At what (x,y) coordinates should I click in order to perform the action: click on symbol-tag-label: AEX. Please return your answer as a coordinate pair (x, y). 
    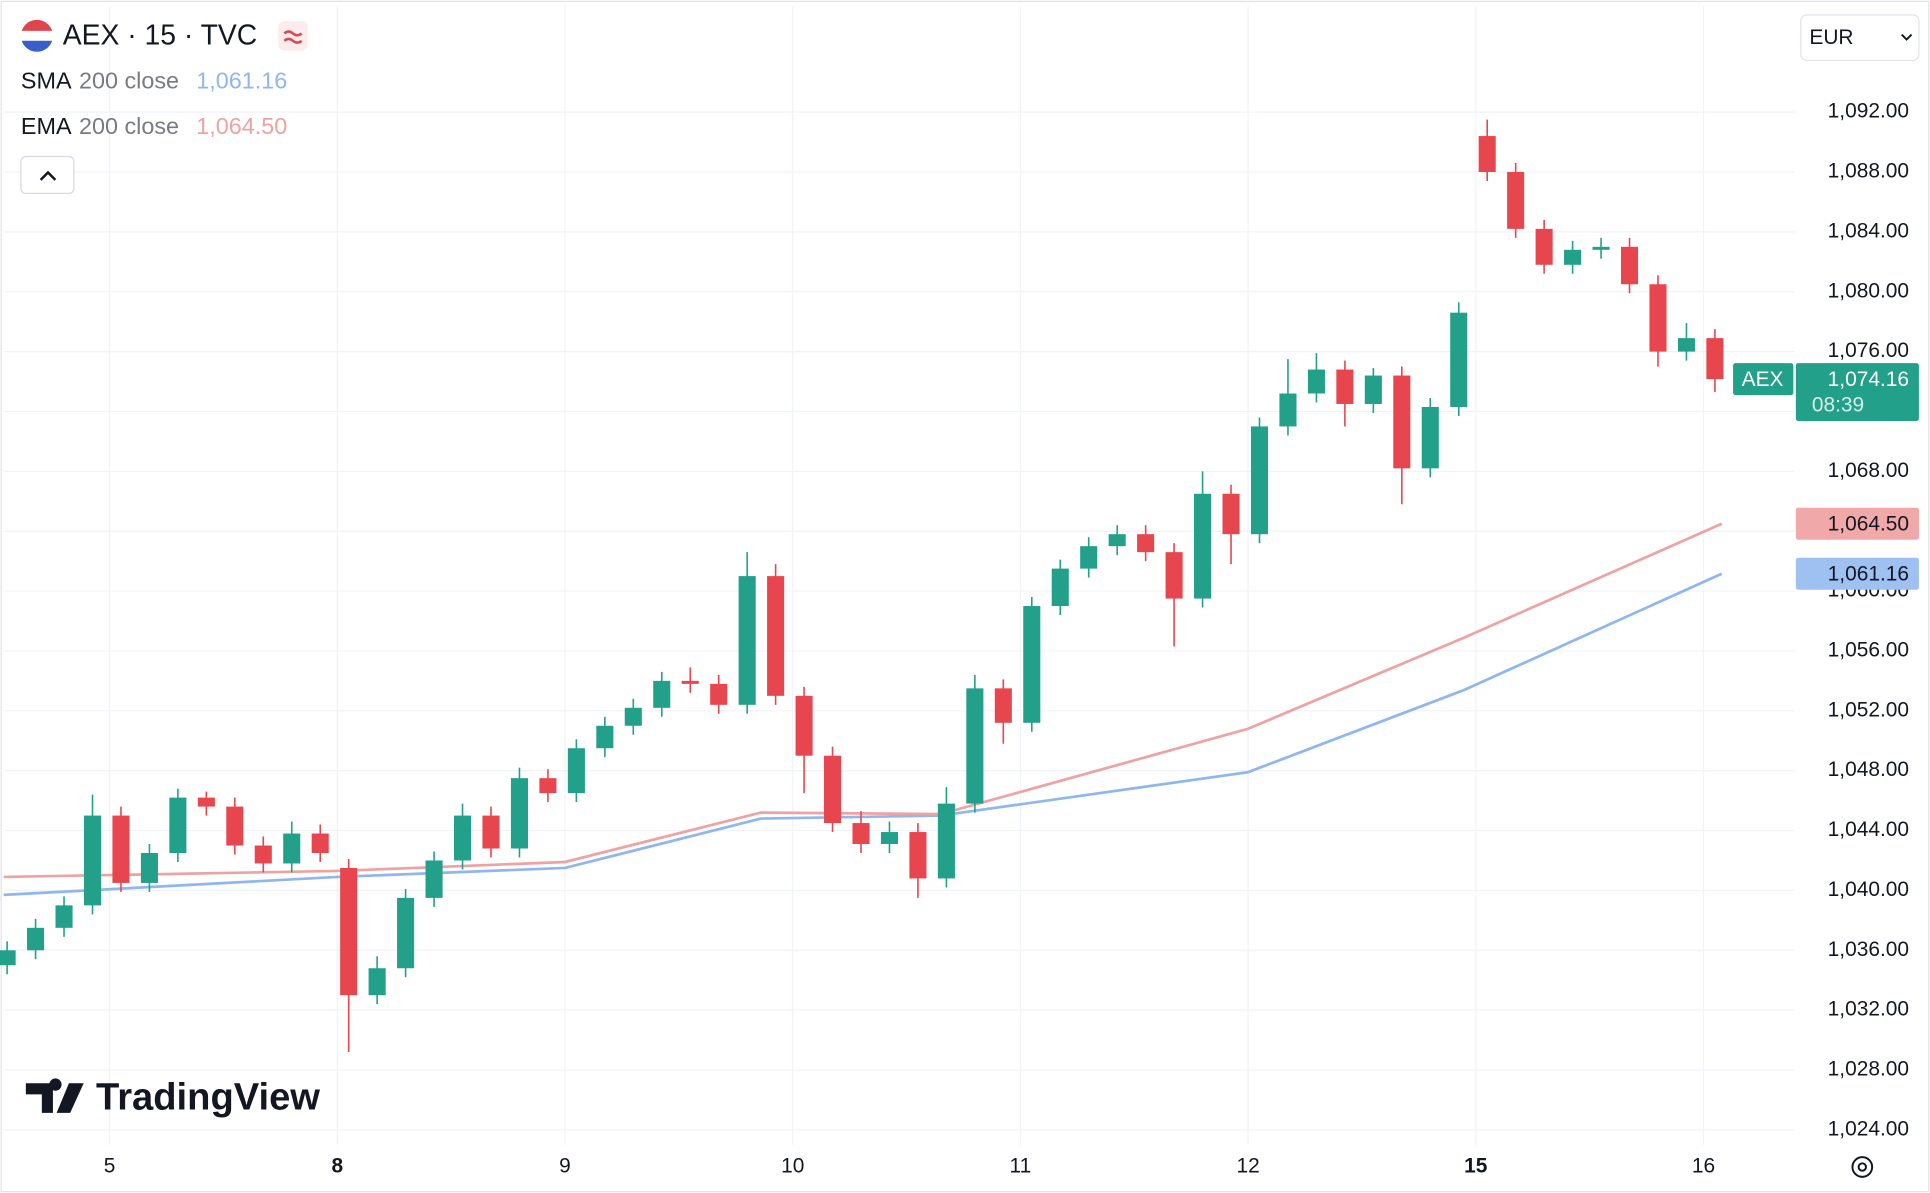
    Looking at the image, I should click on (1763, 379).